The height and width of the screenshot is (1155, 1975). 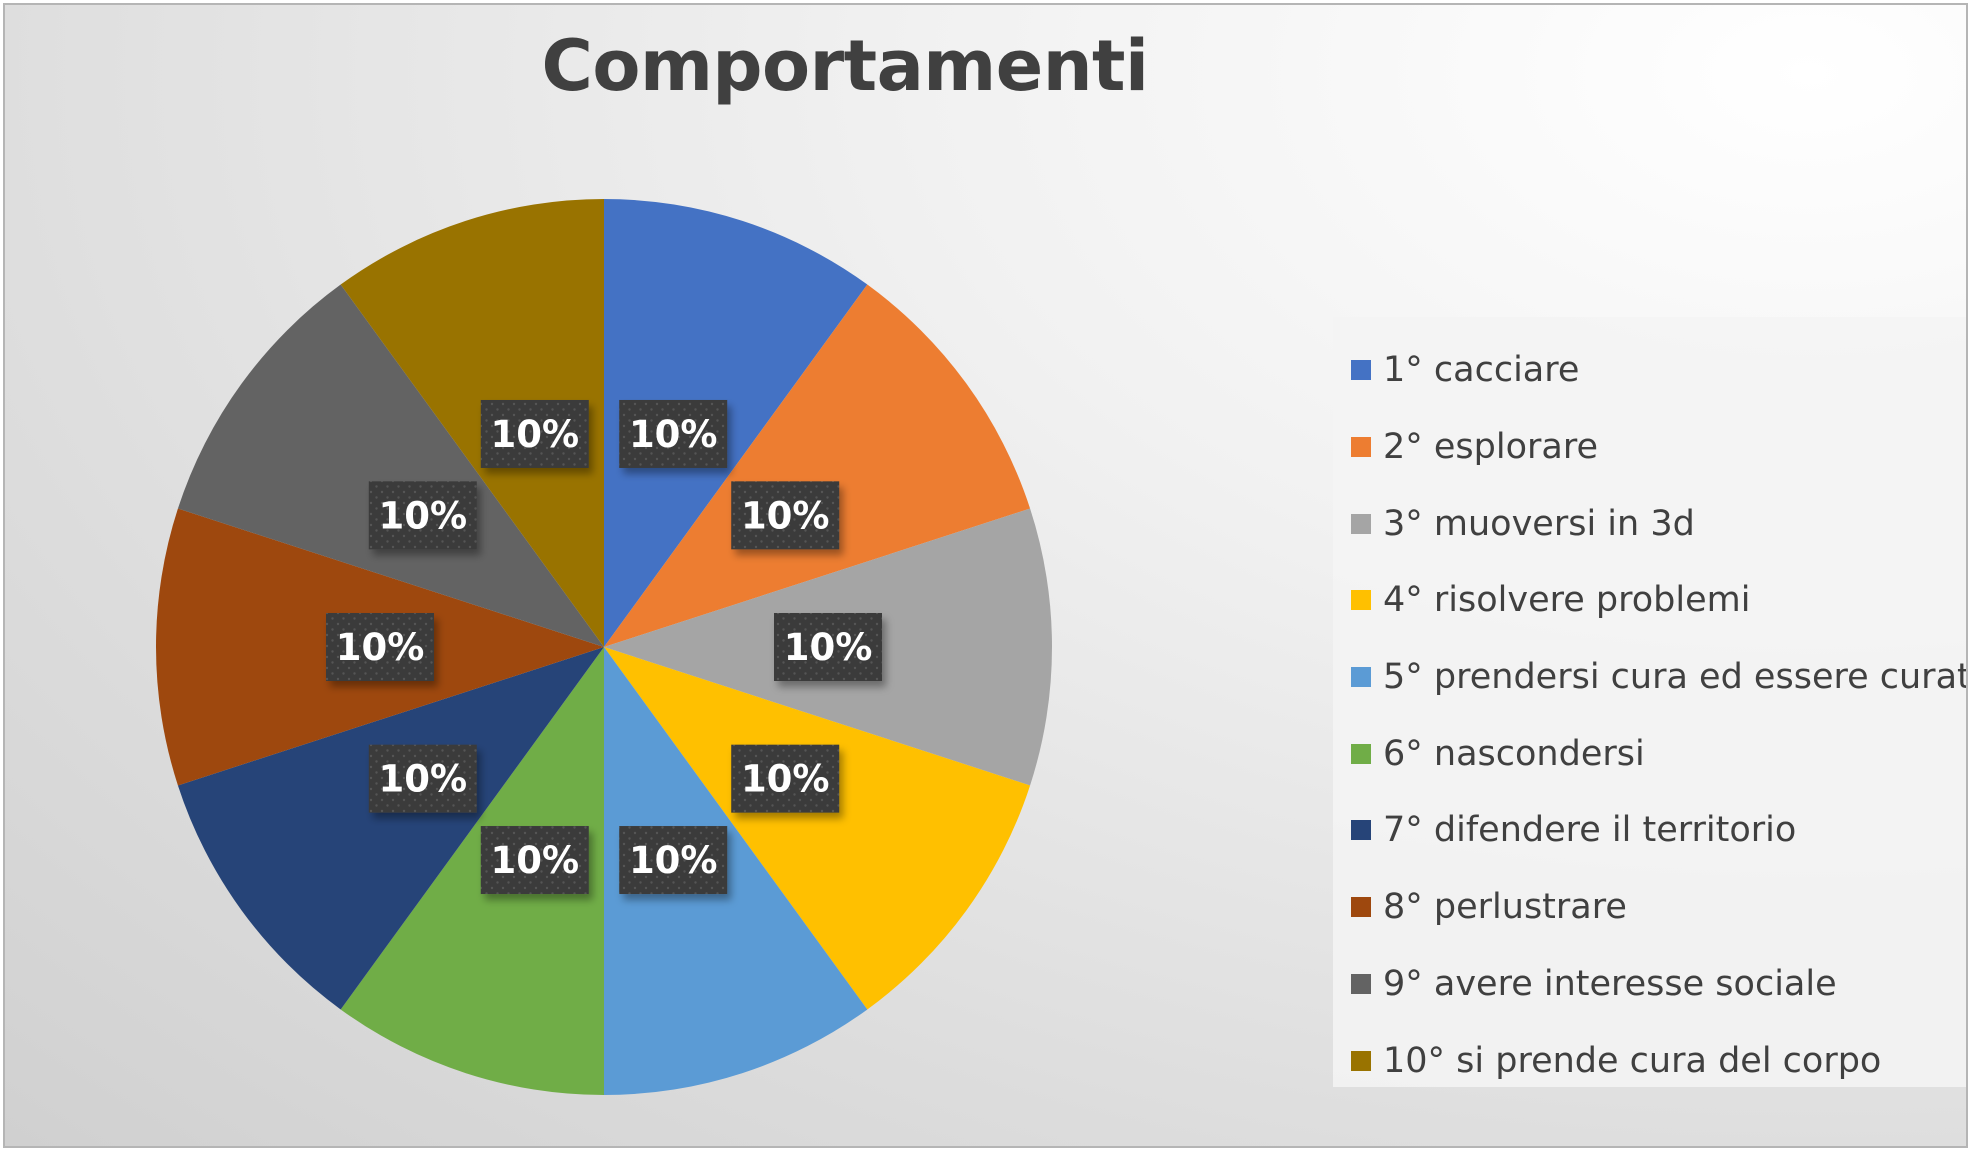 I want to click on legend-item: 2° esplorare, so click(x=1649, y=447).